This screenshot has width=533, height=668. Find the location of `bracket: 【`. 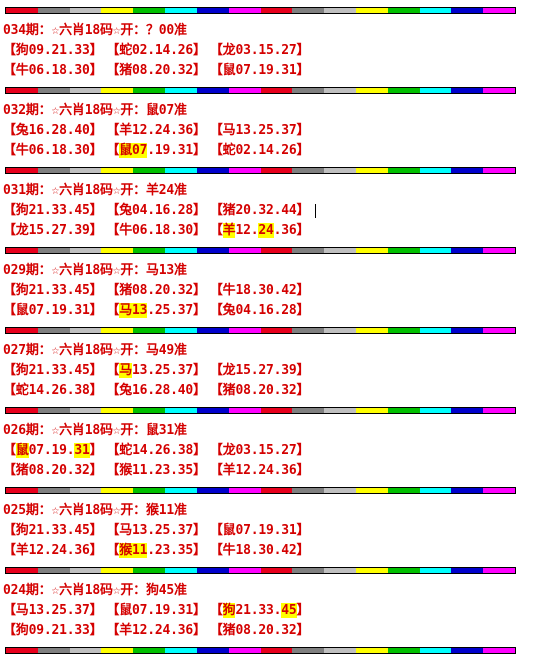

bracket: 【 is located at coordinates (113, 310).